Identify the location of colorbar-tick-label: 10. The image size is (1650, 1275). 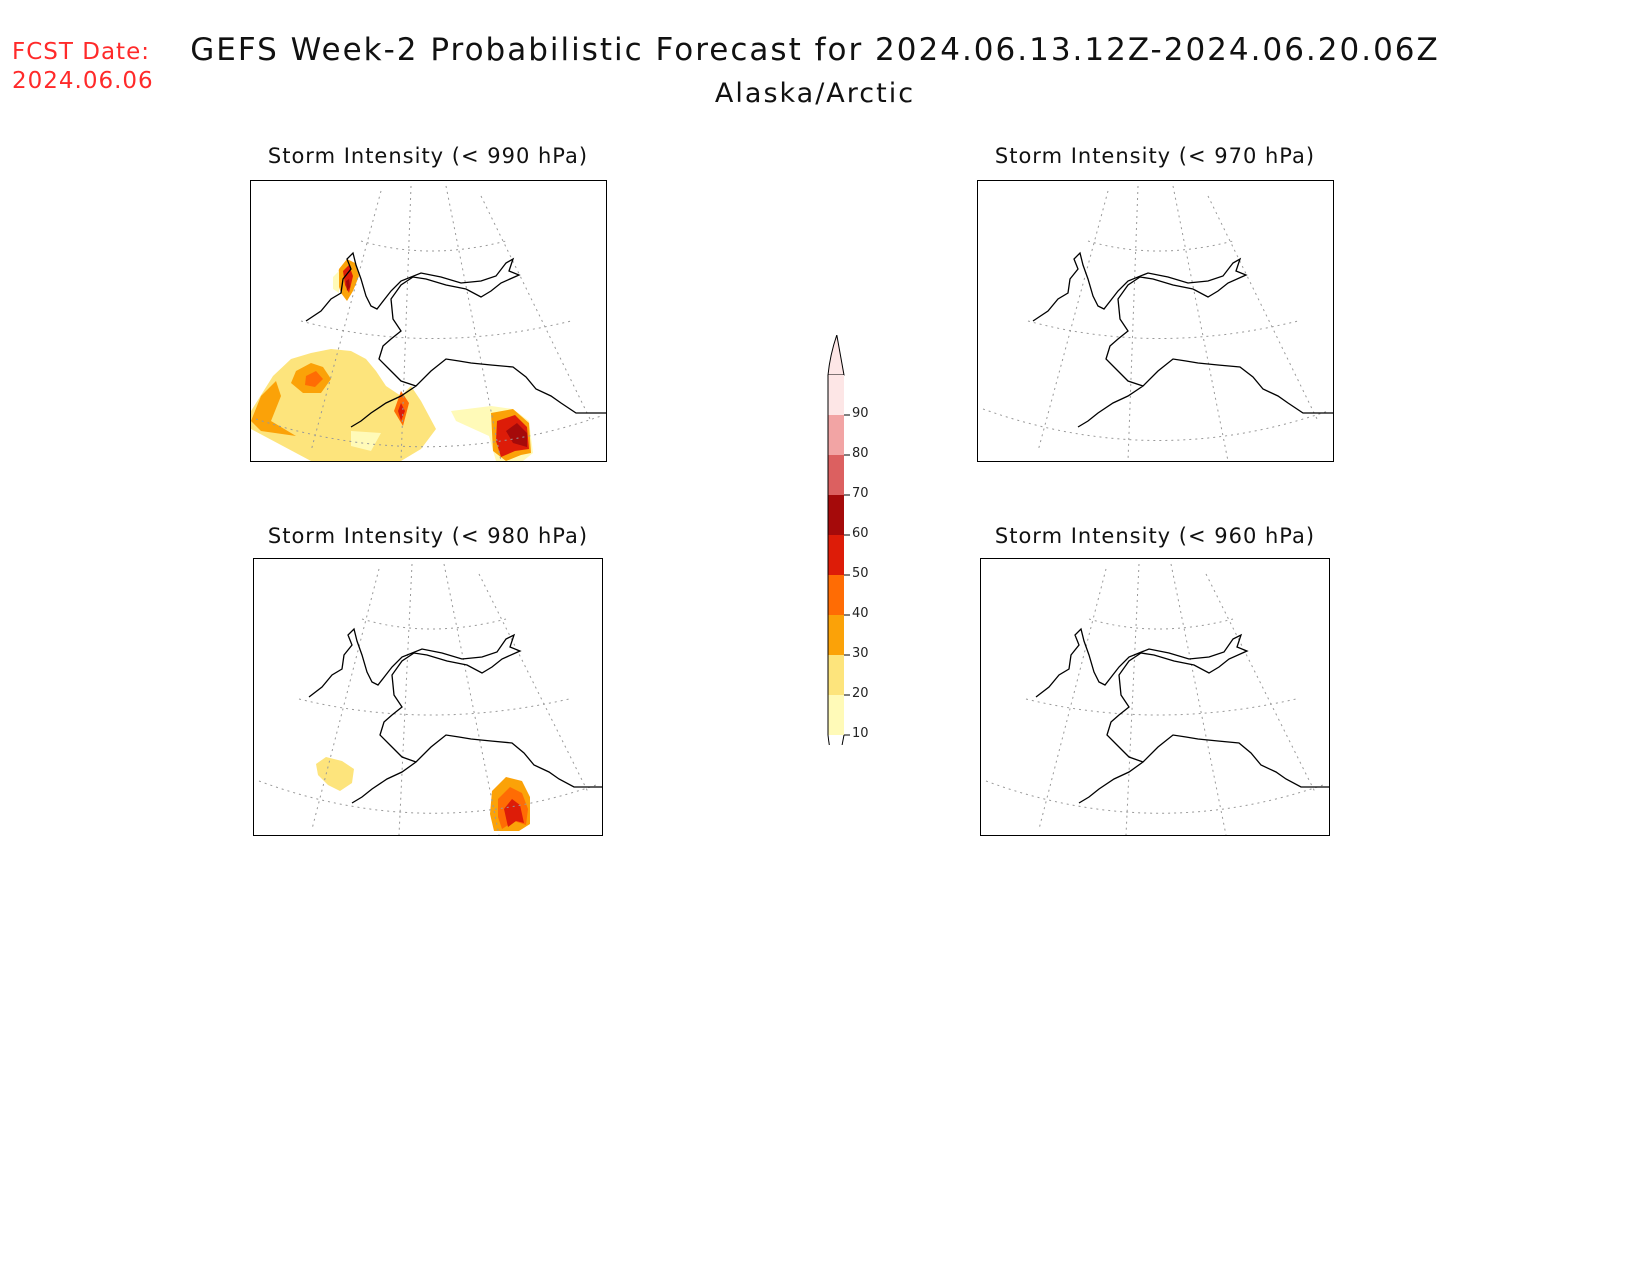
(860, 733).